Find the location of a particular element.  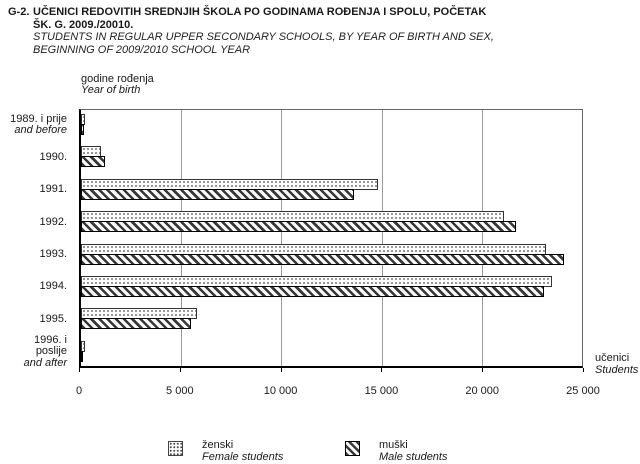

x-ticklabel-25000: 25 000 is located at coordinates (583, 391).